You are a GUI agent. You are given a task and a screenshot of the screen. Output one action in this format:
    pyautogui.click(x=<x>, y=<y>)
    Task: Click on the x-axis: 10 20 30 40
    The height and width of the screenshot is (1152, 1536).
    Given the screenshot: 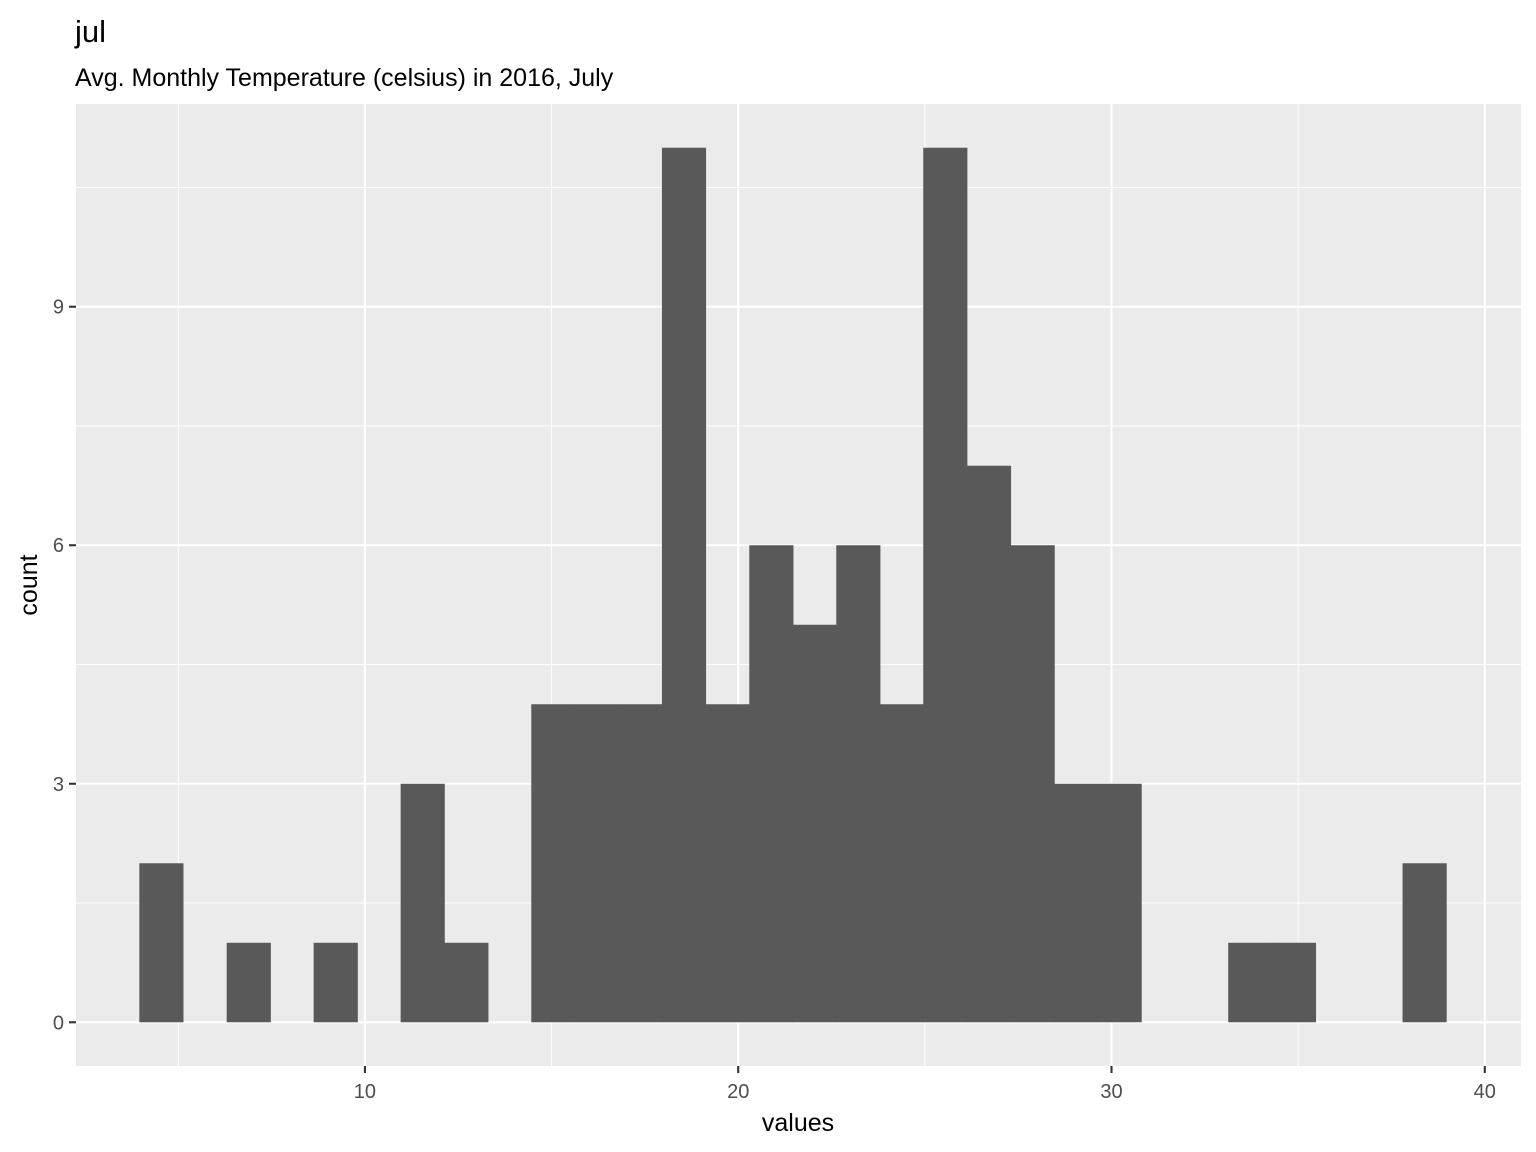 What is the action you would take?
    pyautogui.click(x=925, y=1084)
    